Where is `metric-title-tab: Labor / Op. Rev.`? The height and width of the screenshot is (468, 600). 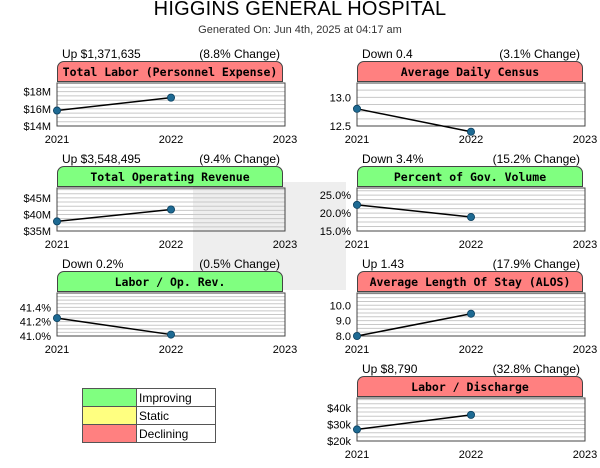
metric-title-tab: Labor / Op. Rev. is located at coordinates (170, 281).